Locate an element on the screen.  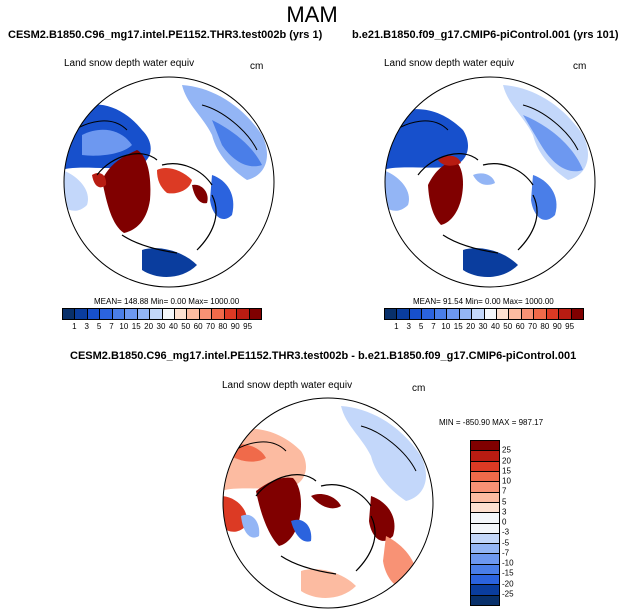
colorbar-tick-label: 90 is located at coordinates (557, 326).